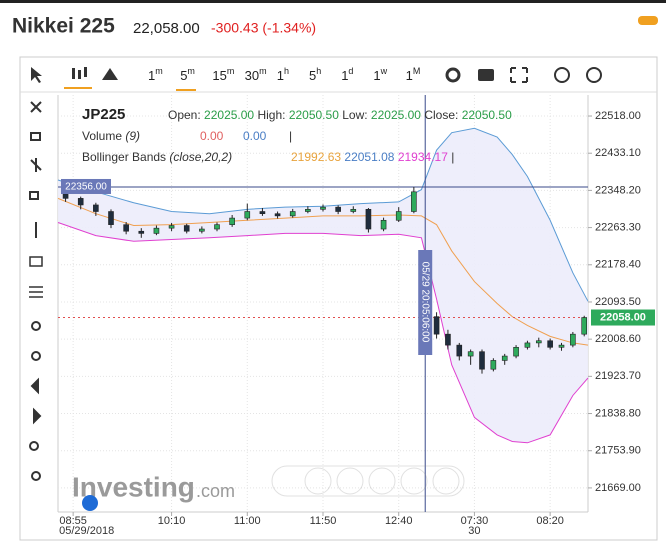  I want to click on label: Bollinger Bands, so click(124, 157).